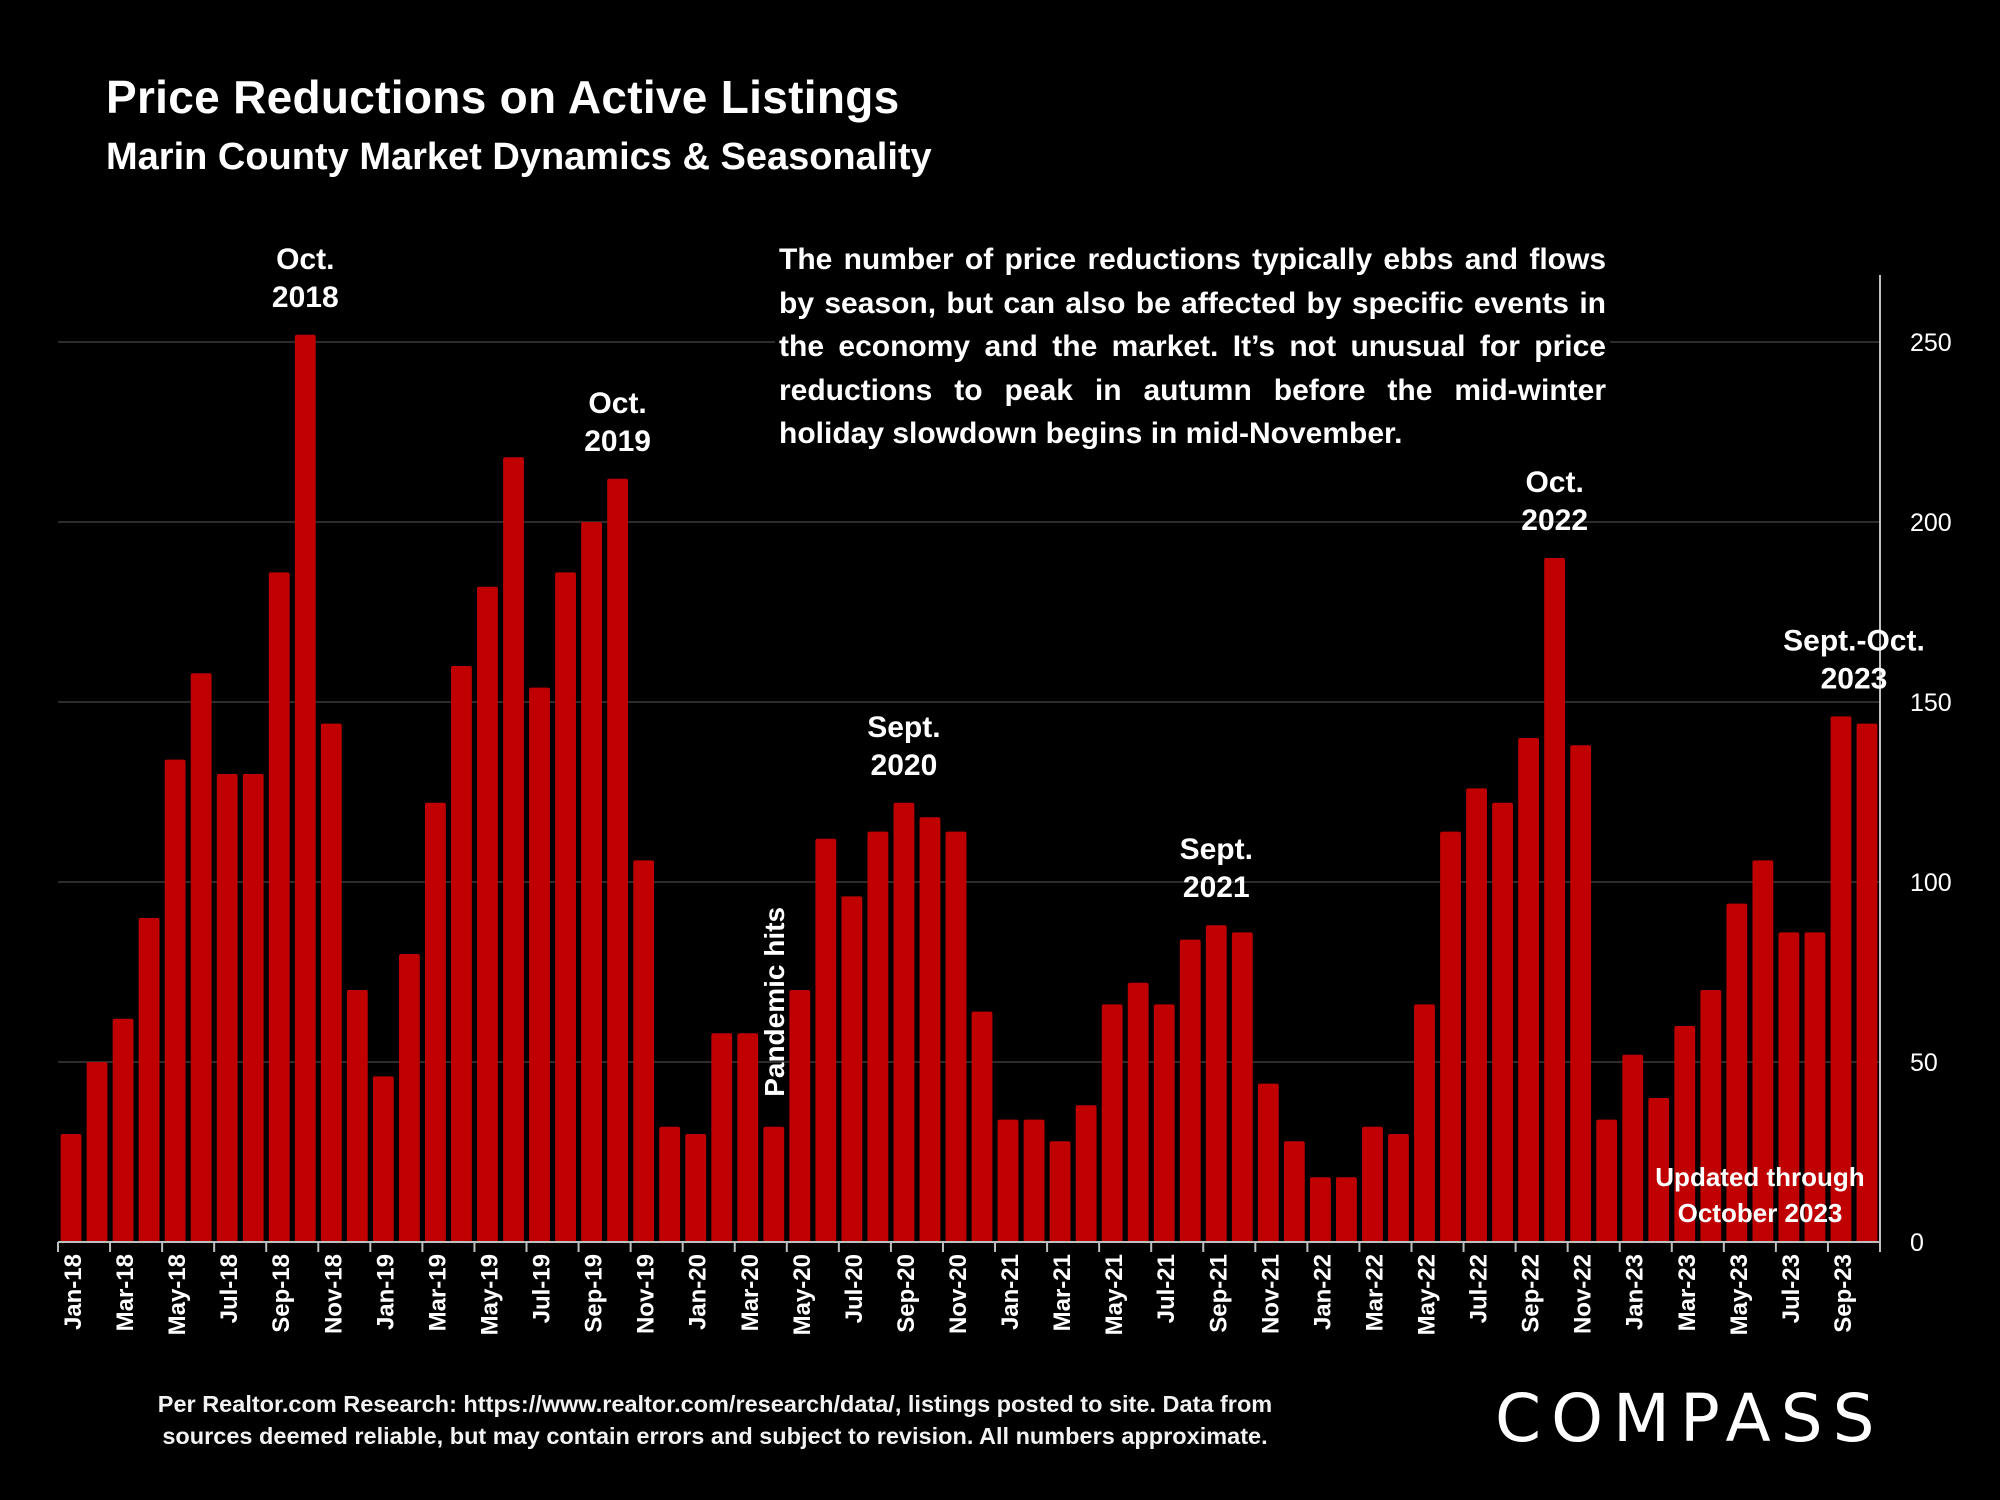 Image resolution: width=2000 pixels, height=1500 pixels. Describe the element at coordinates (750, 1292) in the screenshot. I see `x-tick-label: Mar-20` at that location.